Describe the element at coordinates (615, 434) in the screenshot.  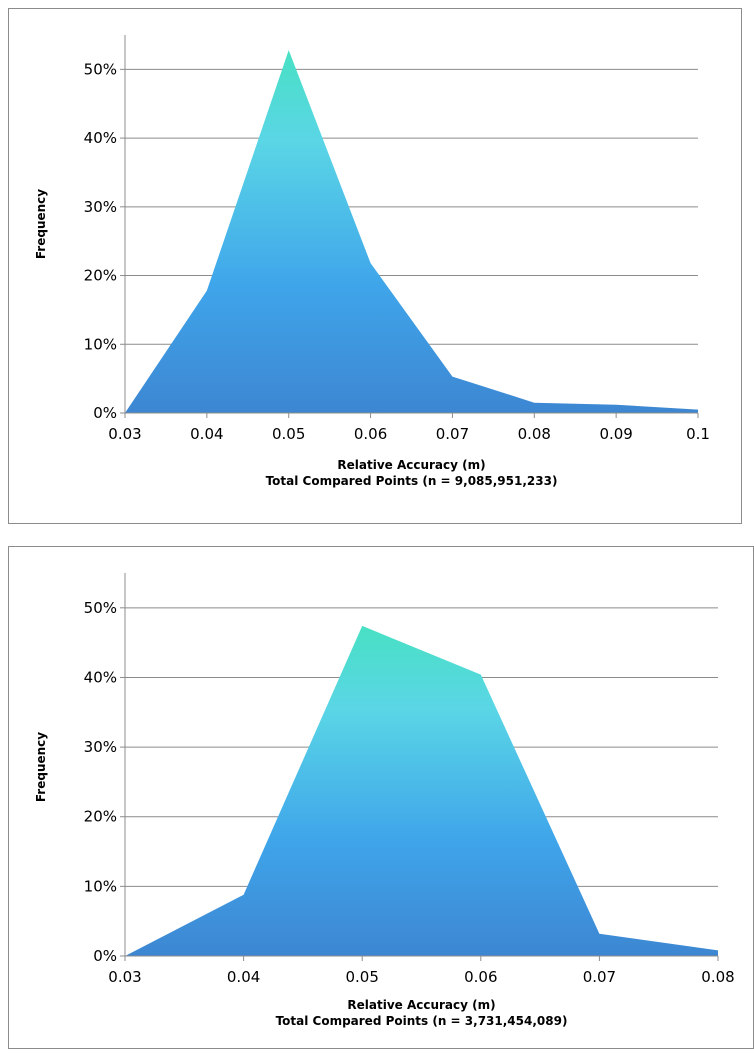
I see `x-tick-label: 0.09` at that location.